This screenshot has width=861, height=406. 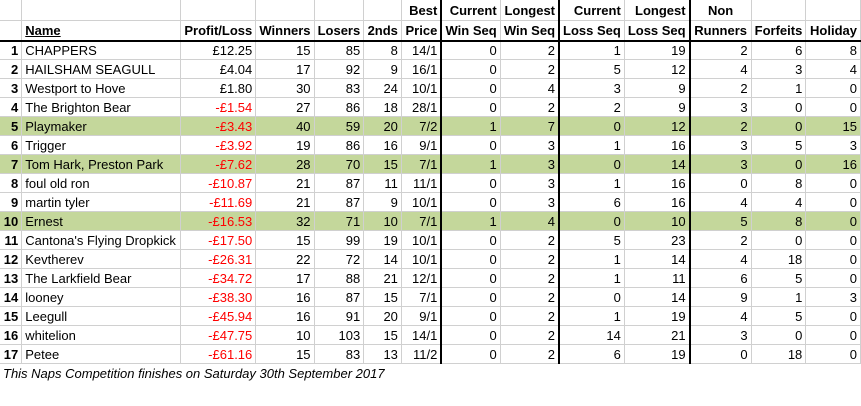 I want to click on non-runners-cell: 0, so click(x=720, y=183).